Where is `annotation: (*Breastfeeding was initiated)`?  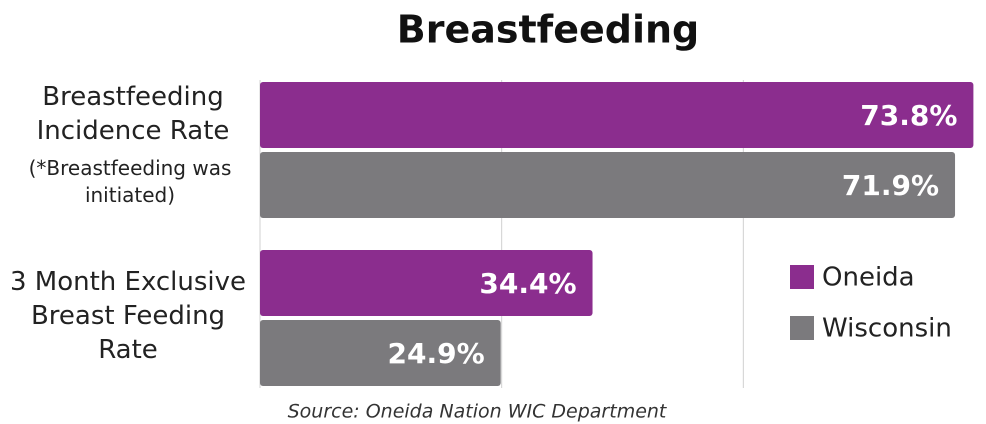 annotation: (*Breastfeeding was initiated) is located at coordinates (130, 181).